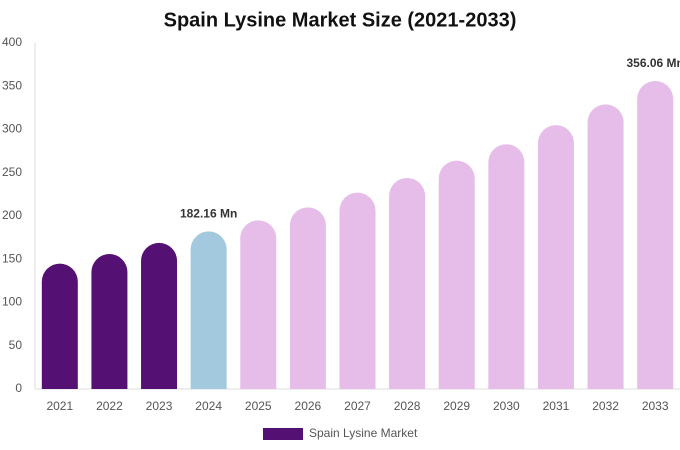  Describe the element at coordinates (59, 406) in the screenshot. I see `x-tick-label: 2021` at that location.